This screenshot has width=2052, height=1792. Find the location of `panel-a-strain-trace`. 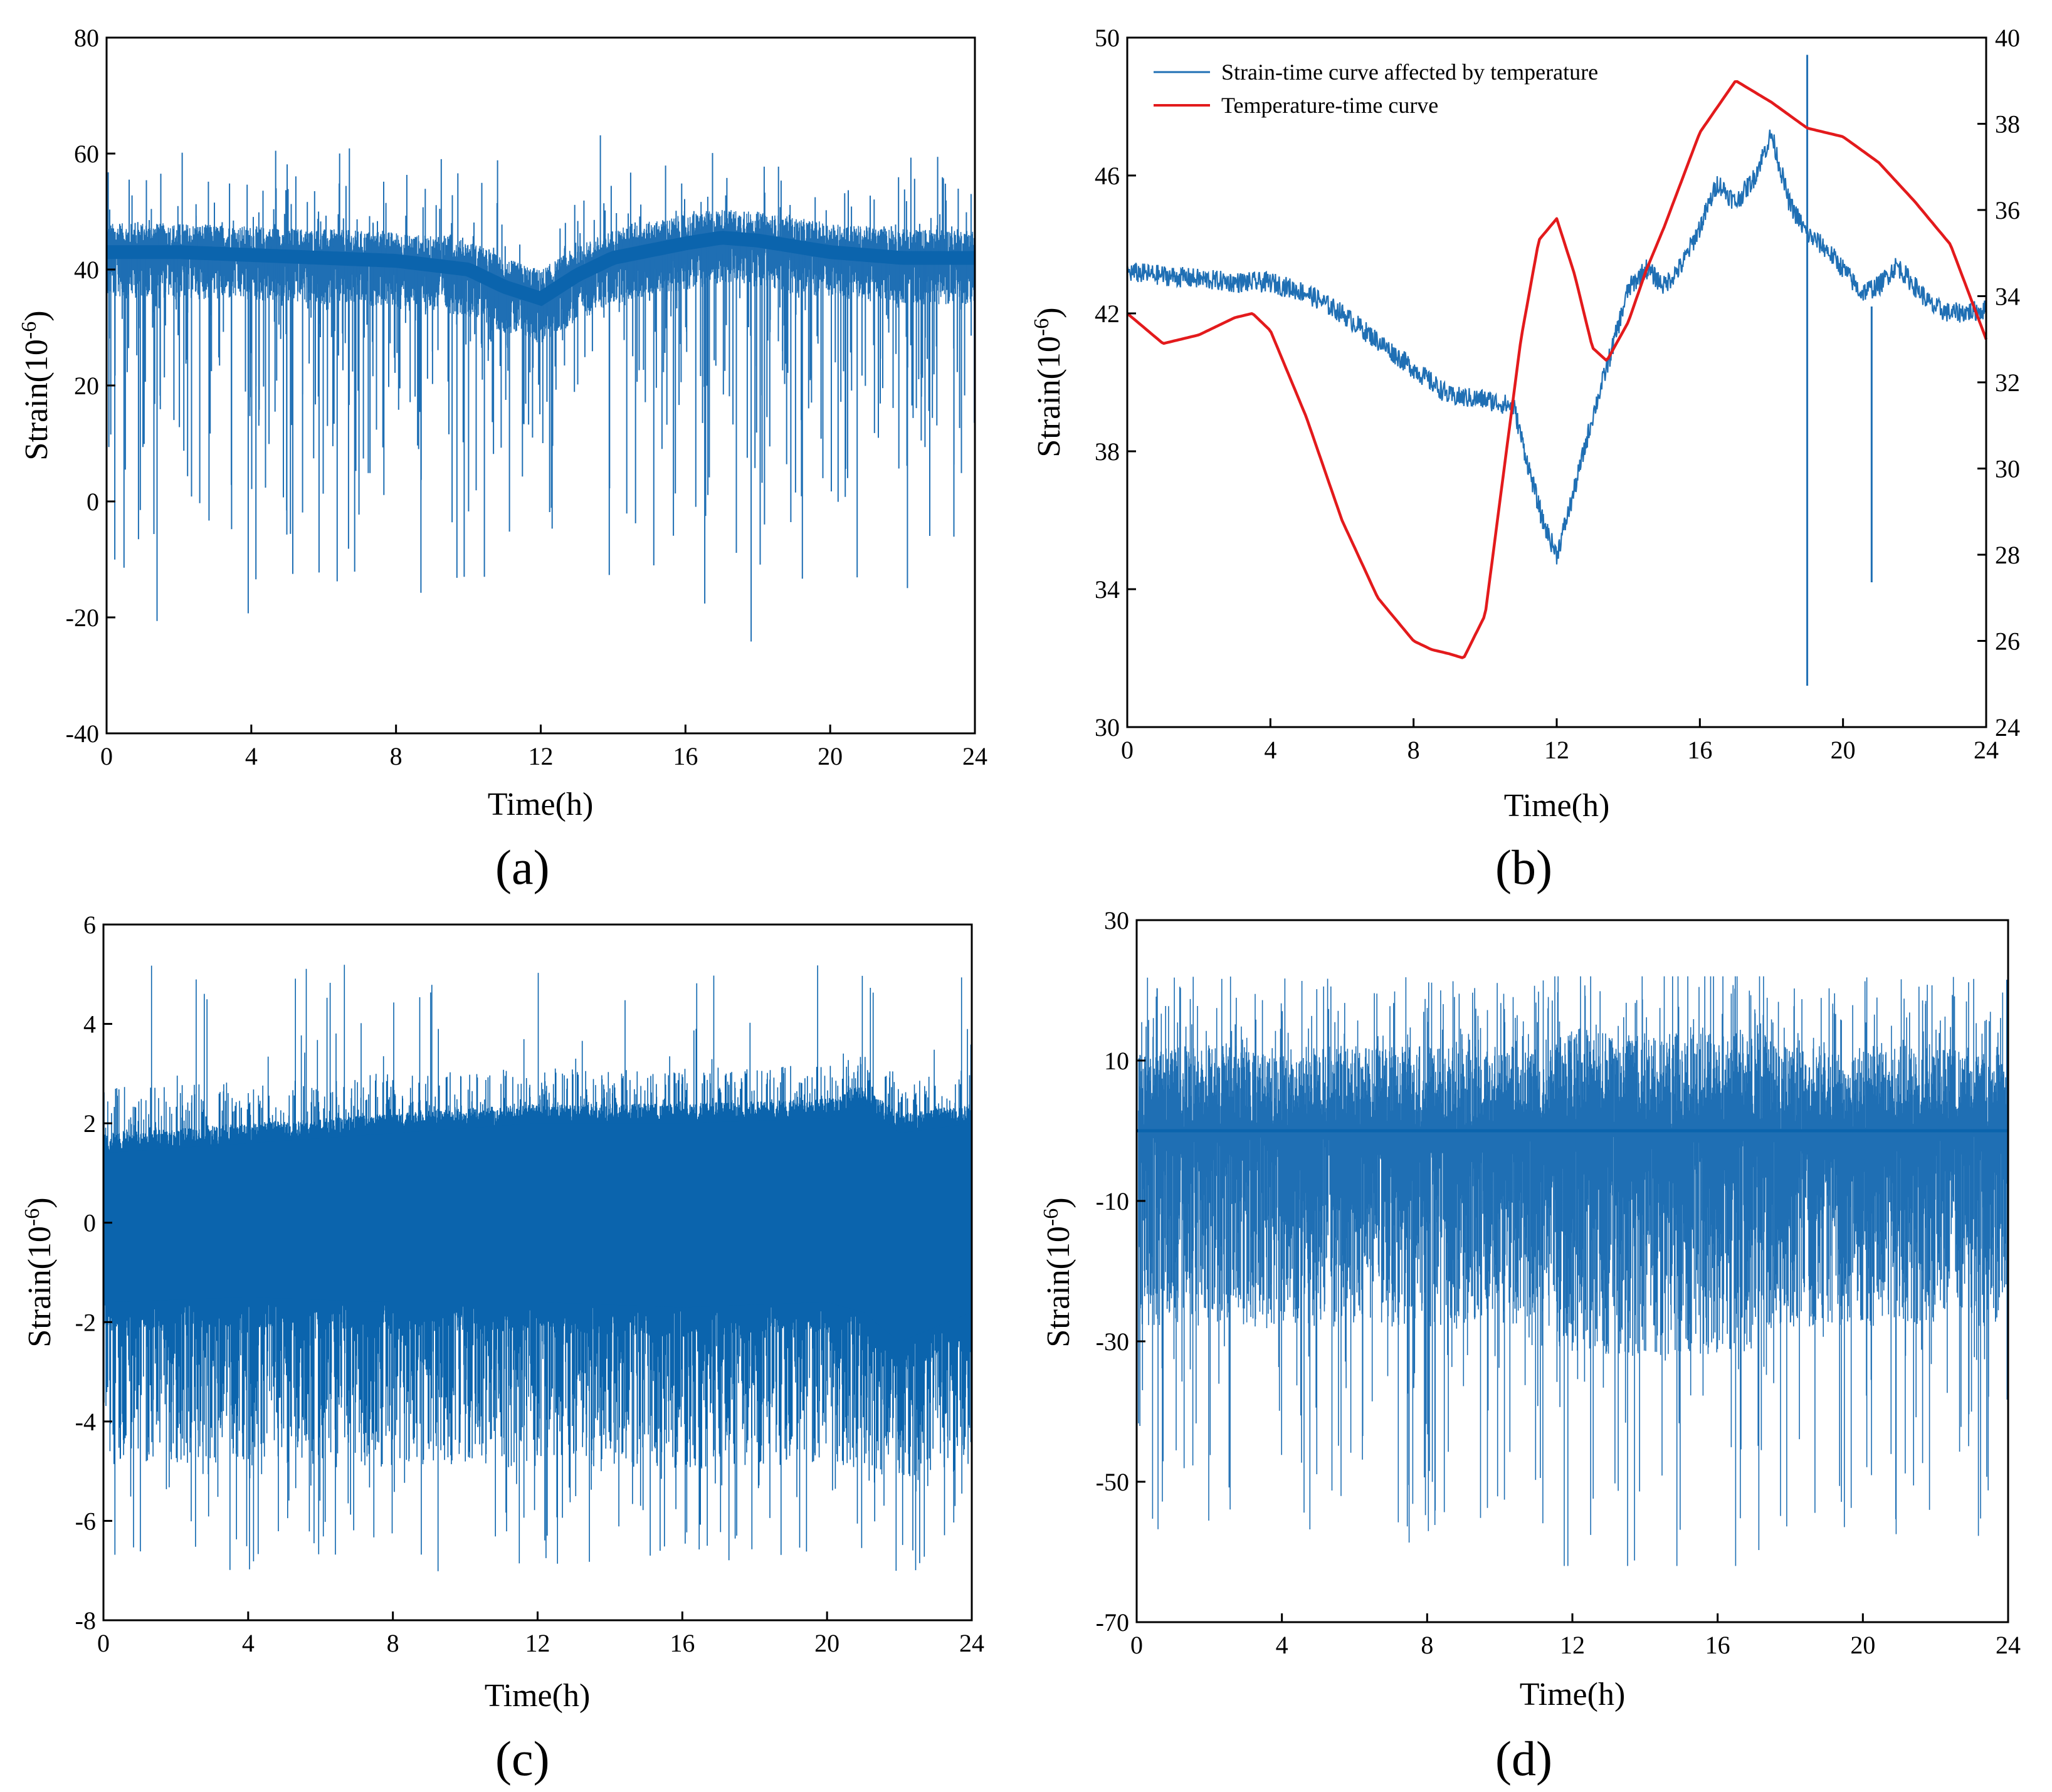

panel-a-strain-trace is located at coordinates (541, 388).